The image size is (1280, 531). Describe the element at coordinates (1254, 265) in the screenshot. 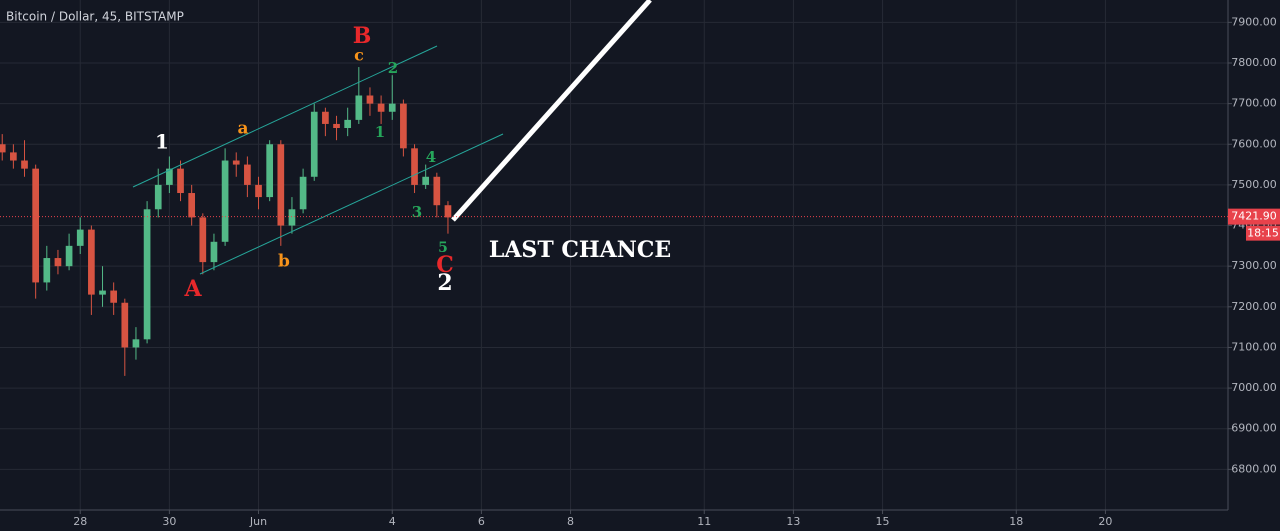

I see `y-tick-label: 7300.00` at that location.